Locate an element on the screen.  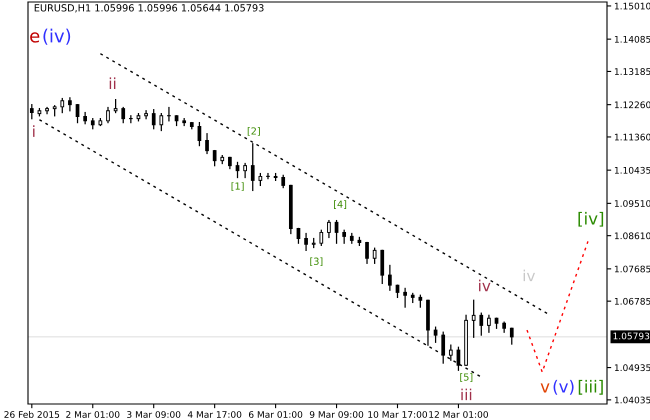
annotation: iii is located at coordinates (466, 394).